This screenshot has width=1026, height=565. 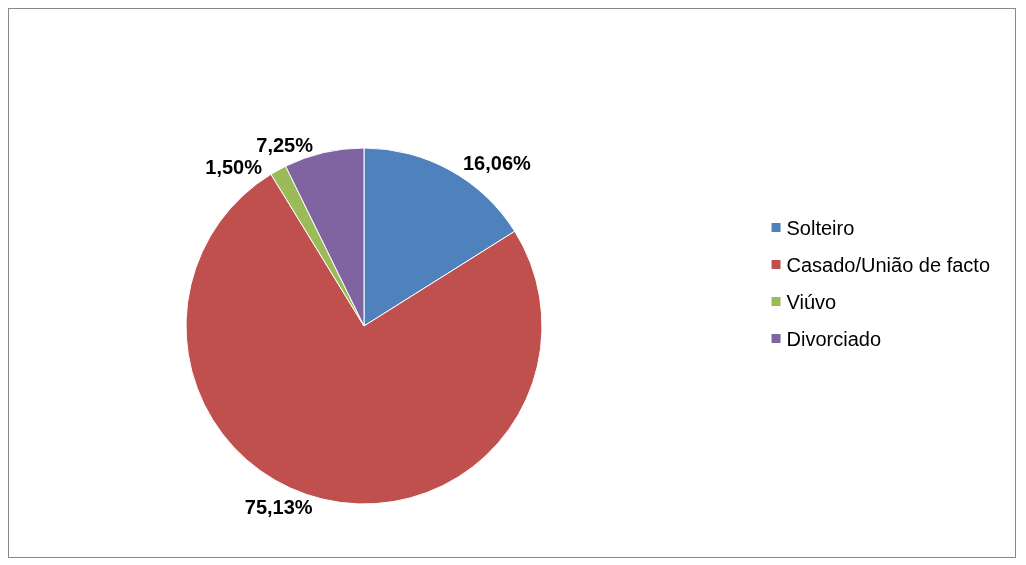 What do you see at coordinates (234, 166) in the screenshot?
I see `data-label: 1,50%` at bounding box center [234, 166].